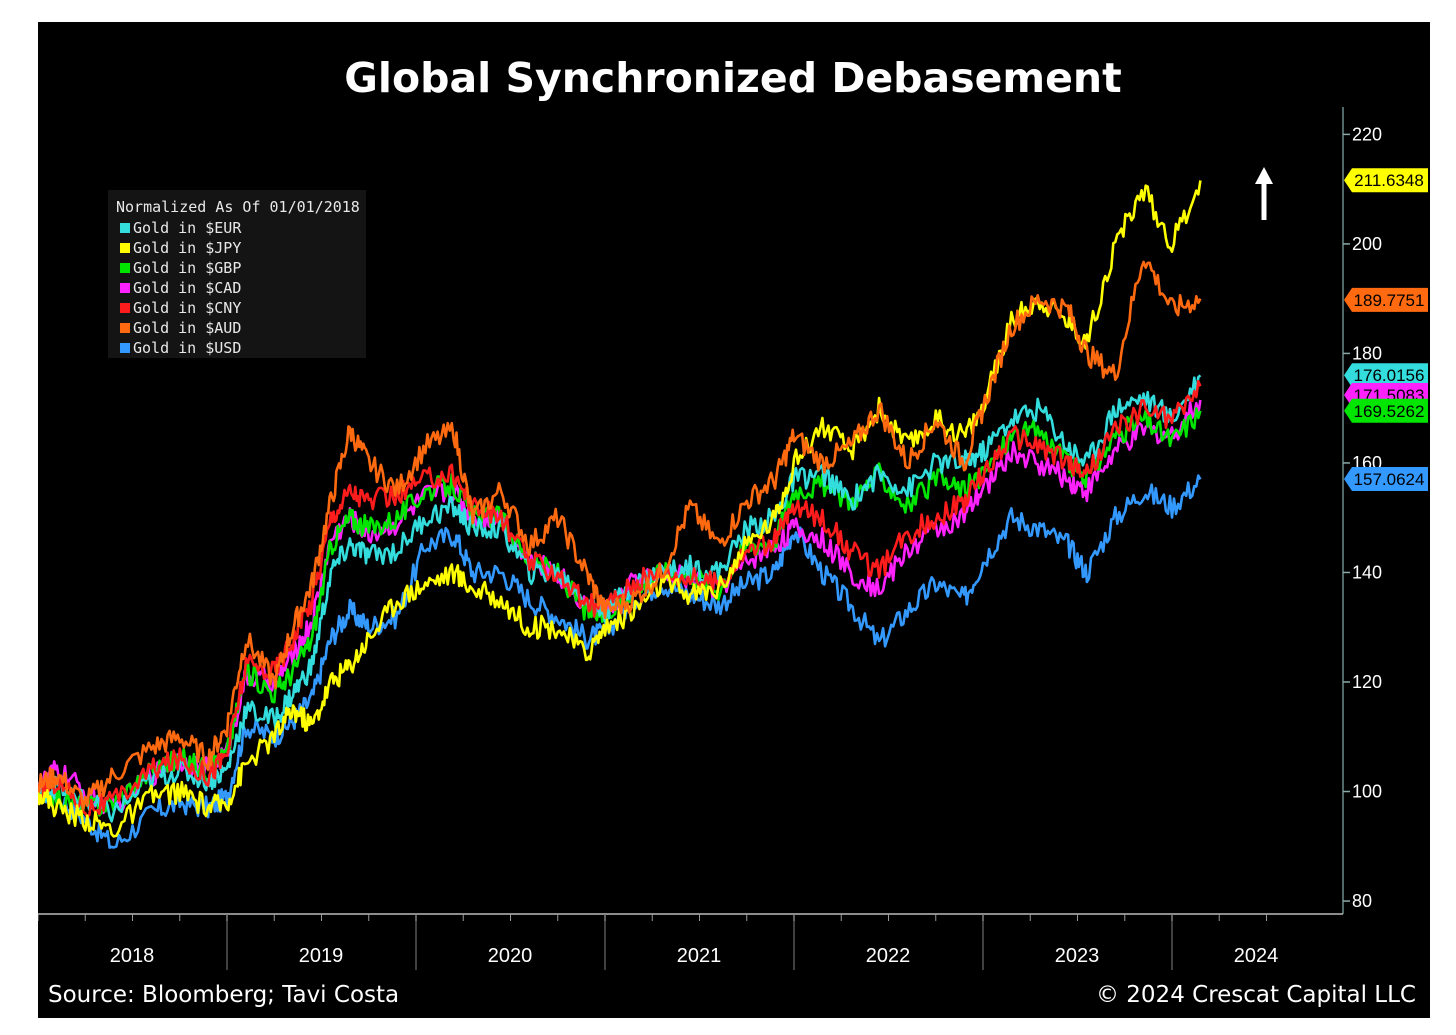 Image resolution: width=1456 pixels, height=1035 pixels. I want to click on value-badge: 211.6348, so click(1386, 180).